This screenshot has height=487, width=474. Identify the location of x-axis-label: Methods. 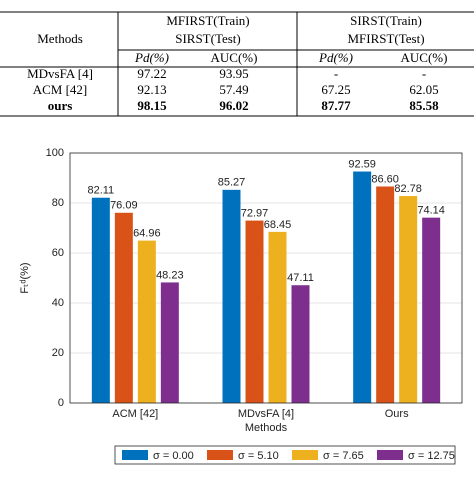
(266, 428).